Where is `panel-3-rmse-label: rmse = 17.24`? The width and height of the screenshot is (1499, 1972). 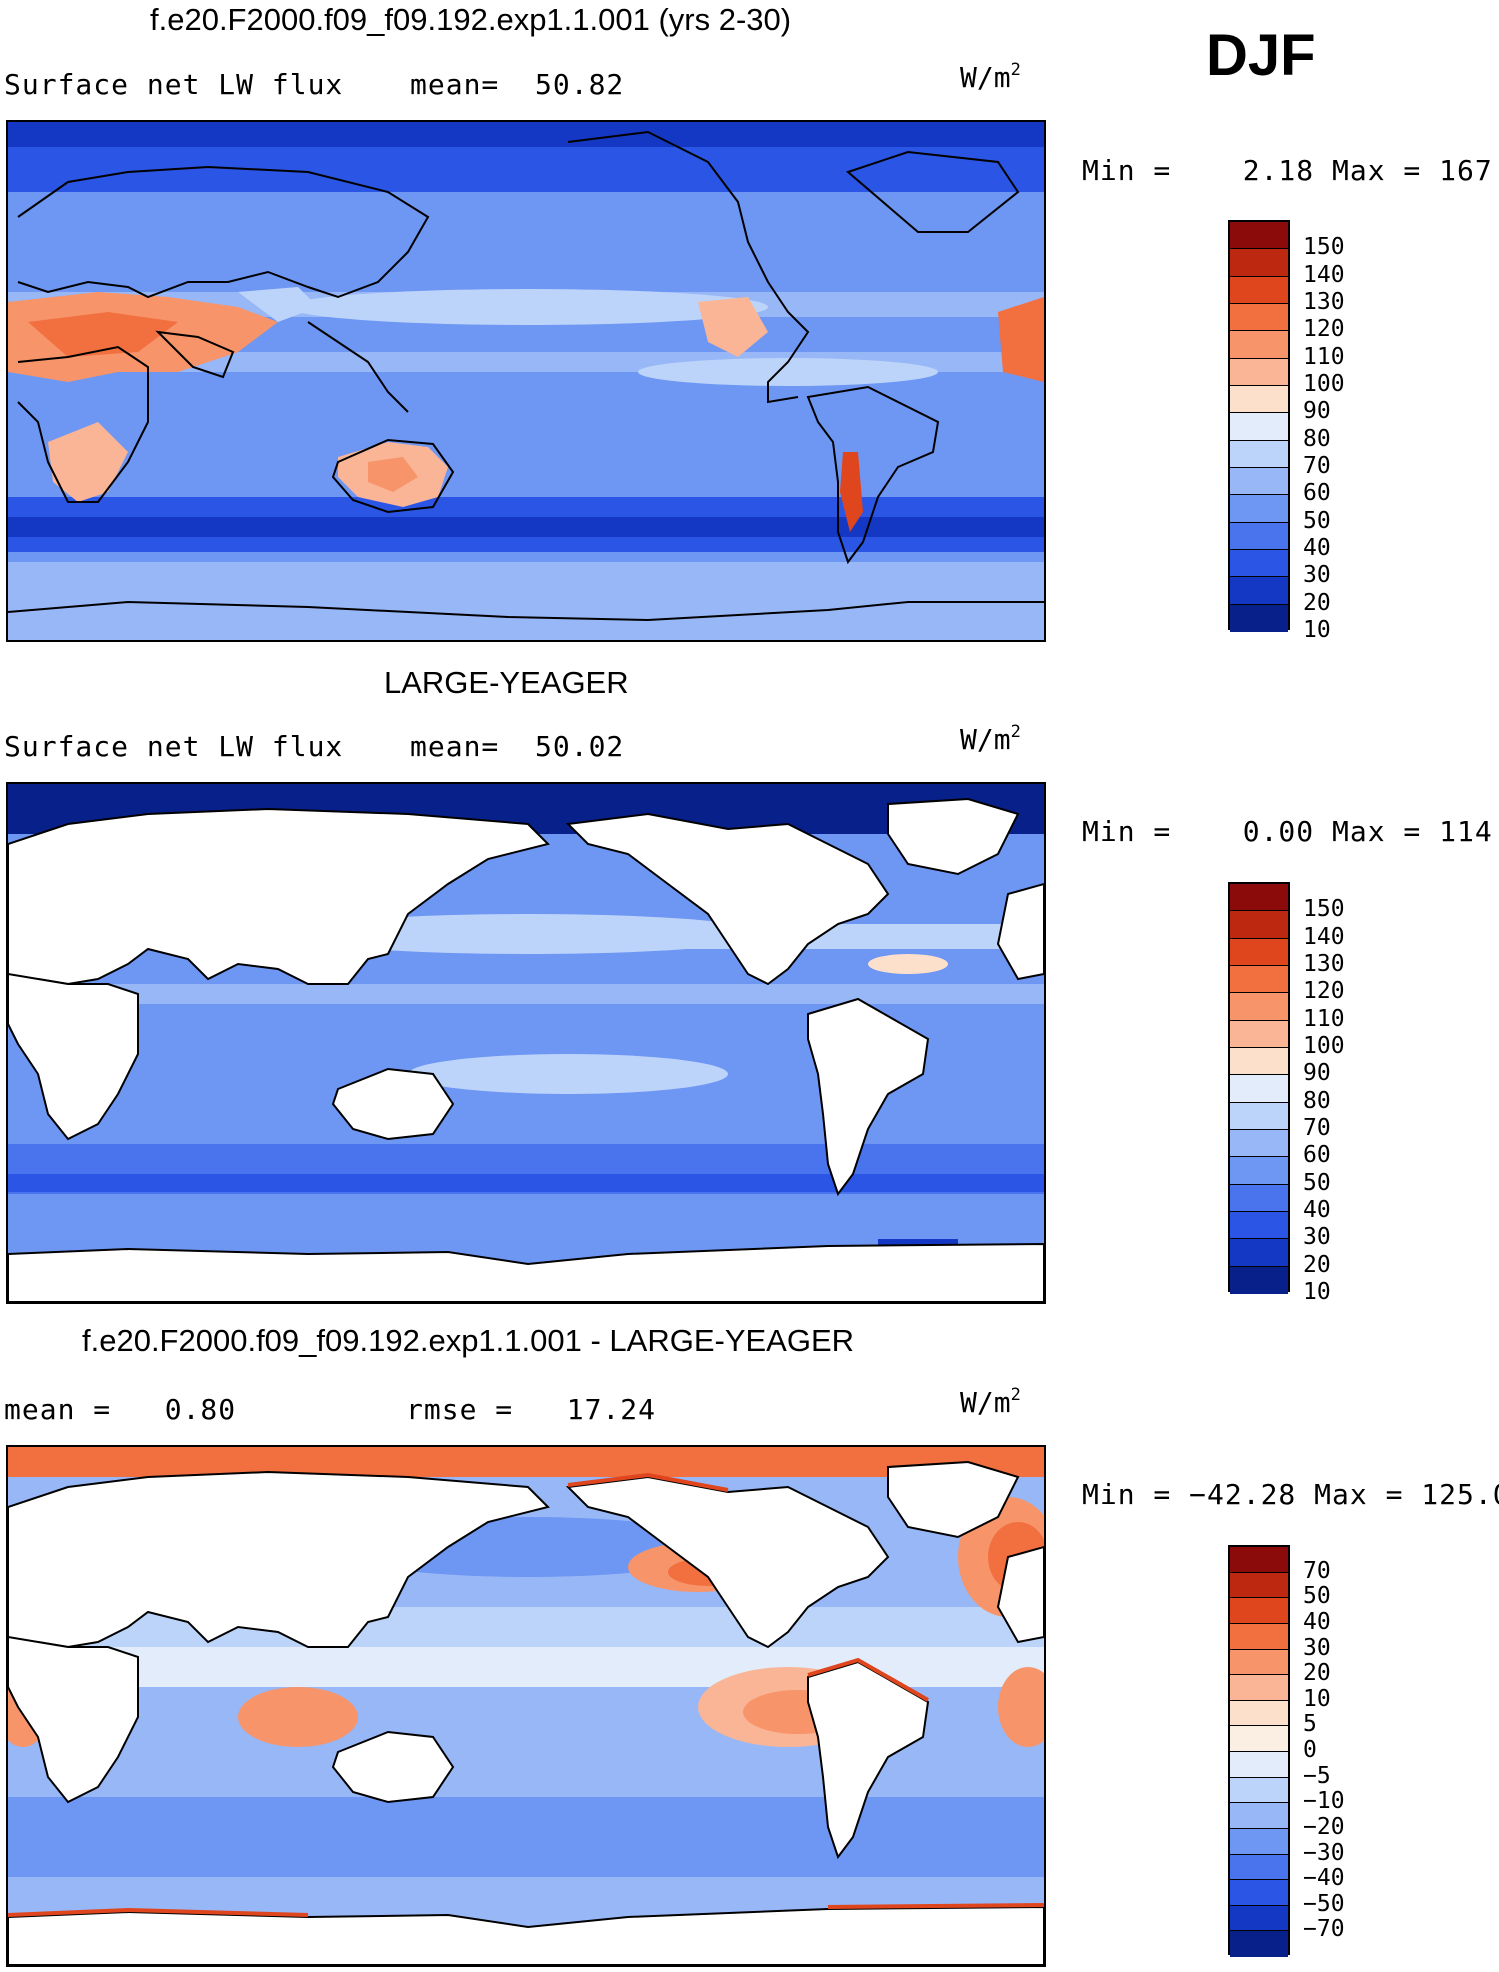 panel-3-rmse-label: rmse = 17.24 is located at coordinates (531, 1409).